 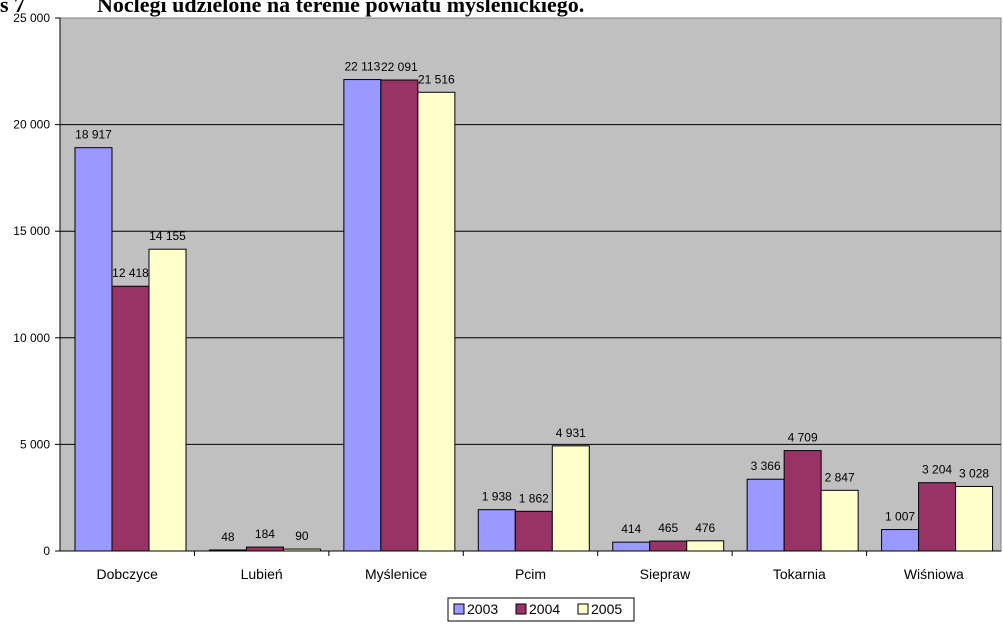 I want to click on bar-2005-wiśniowa, so click(x=974, y=518).